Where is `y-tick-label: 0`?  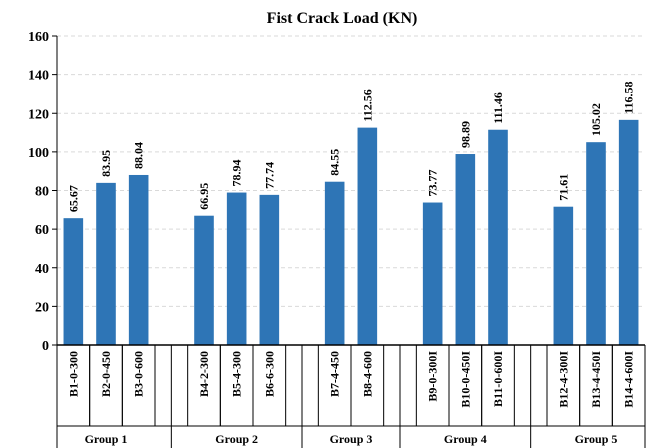
y-tick-label: 0 is located at coordinates (45, 346).